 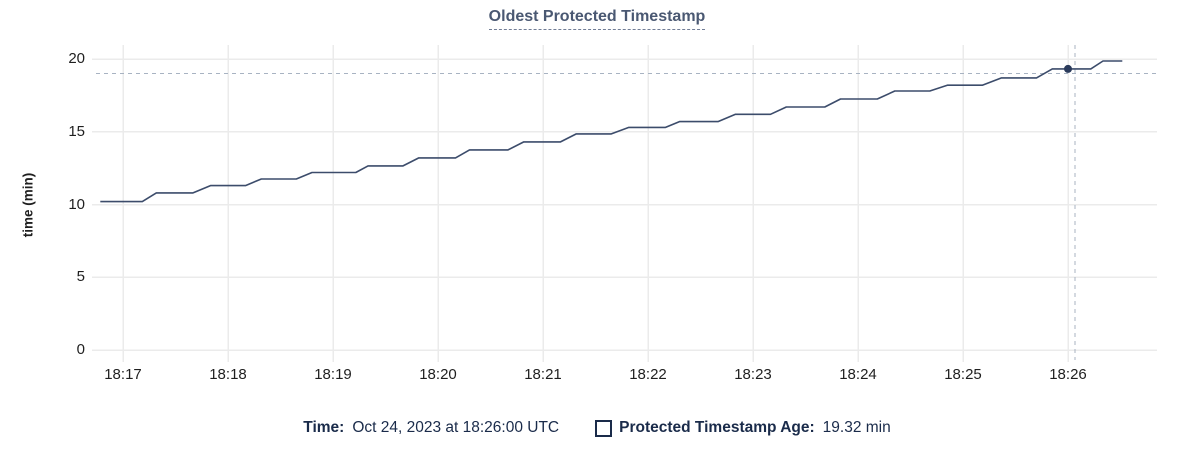 What do you see at coordinates (753, 374) in the screenshot?
I see `x-tick-label: 18:23` at bounding box center [753, 374].